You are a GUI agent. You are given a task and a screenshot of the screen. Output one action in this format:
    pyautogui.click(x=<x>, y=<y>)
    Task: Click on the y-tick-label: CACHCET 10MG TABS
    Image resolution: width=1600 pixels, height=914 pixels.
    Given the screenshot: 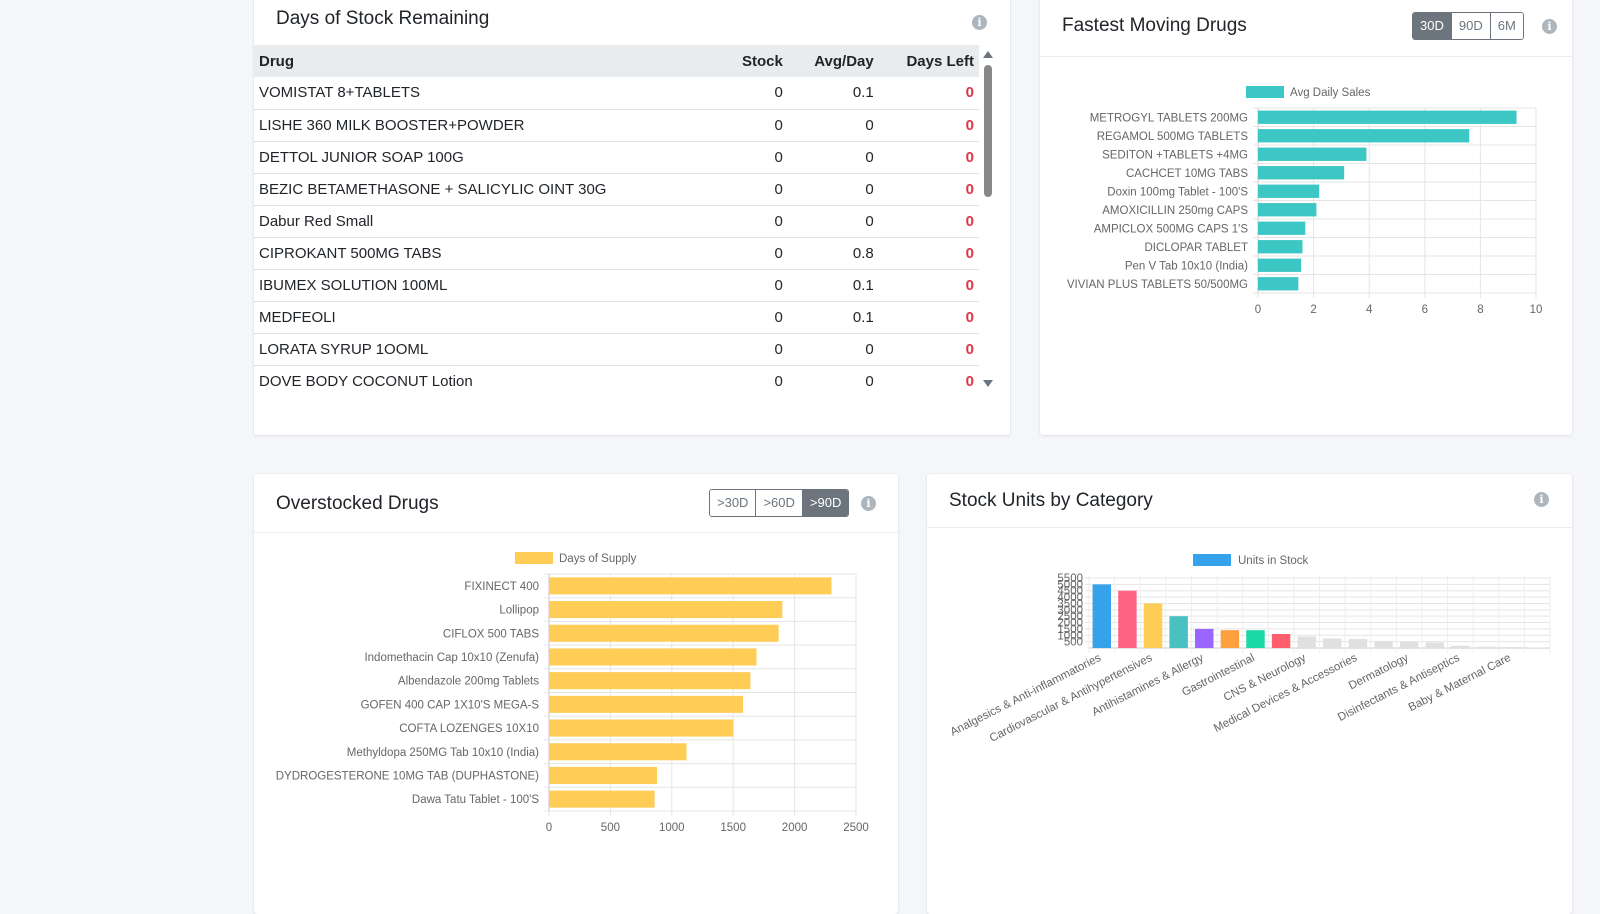 What is the action you would take?
    pyautogui.click(x=1187, y=174)
    